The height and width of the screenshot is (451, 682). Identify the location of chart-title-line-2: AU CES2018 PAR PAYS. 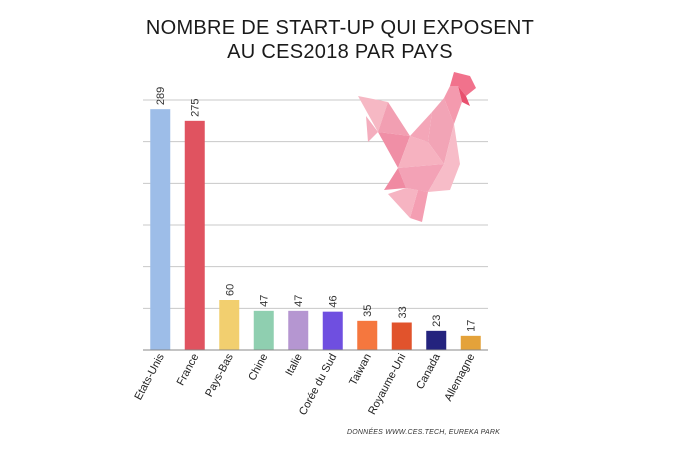
(340, 52).